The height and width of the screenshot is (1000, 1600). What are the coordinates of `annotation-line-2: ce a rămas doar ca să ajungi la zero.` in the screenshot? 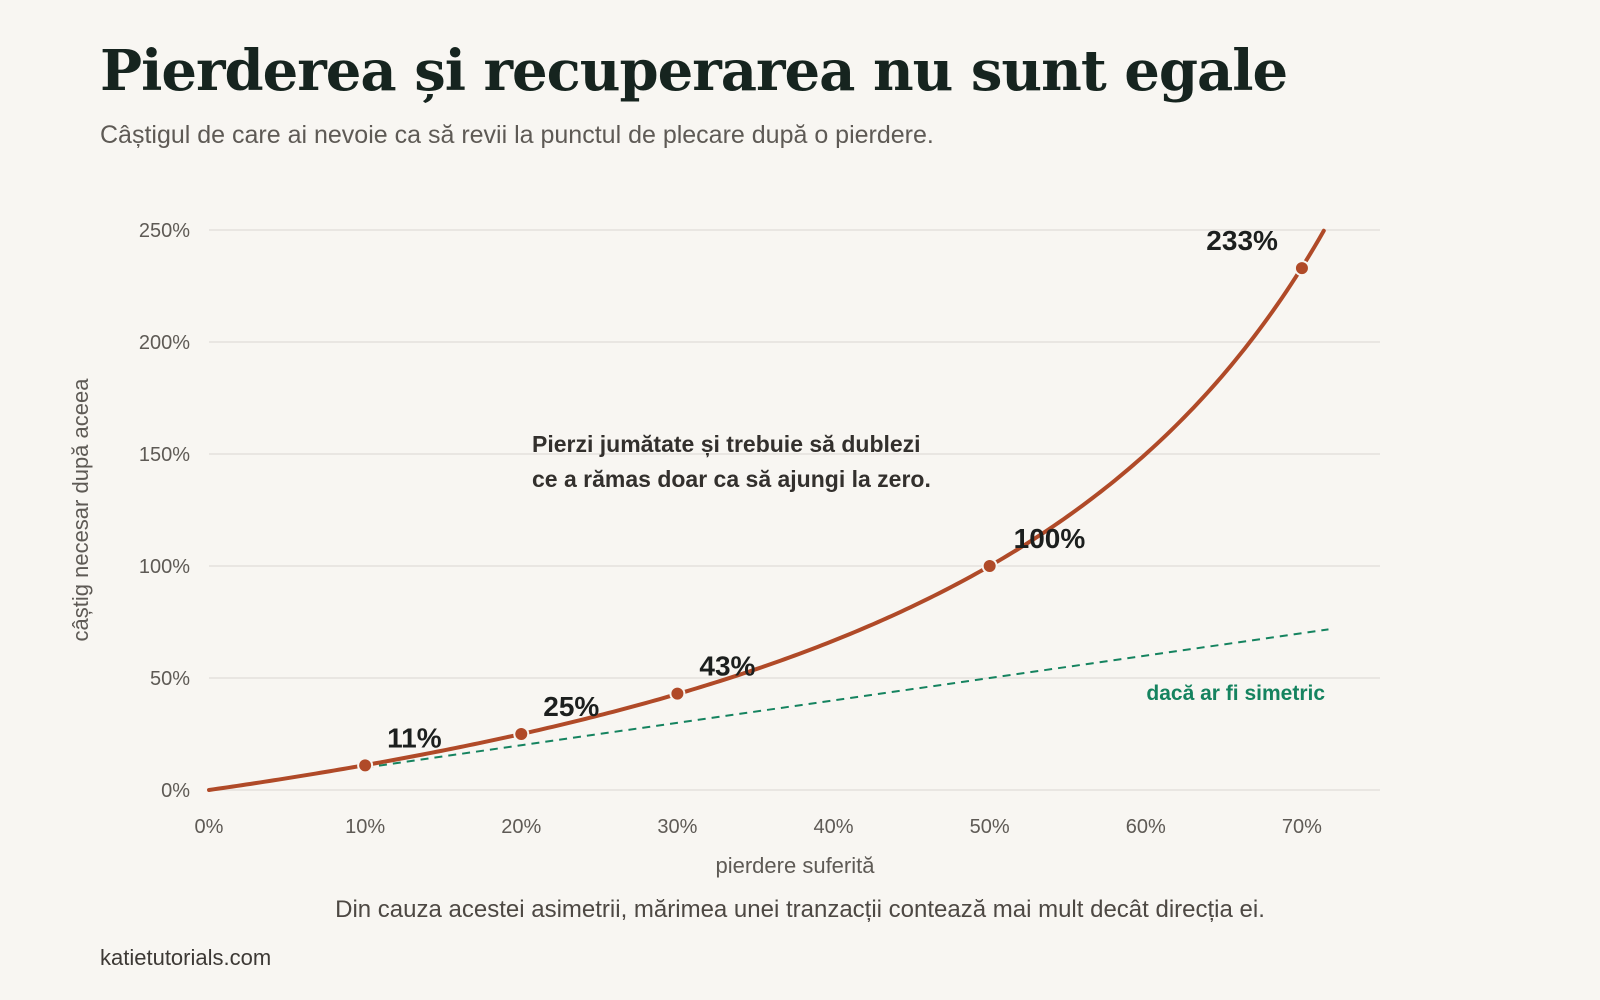 It's located at (731, 479).